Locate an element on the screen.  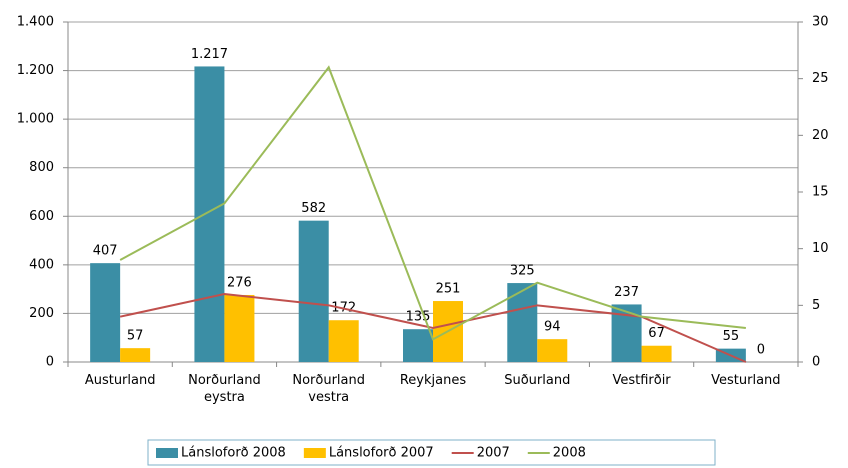
data-label: 582 is located at coordinates (313, 208).